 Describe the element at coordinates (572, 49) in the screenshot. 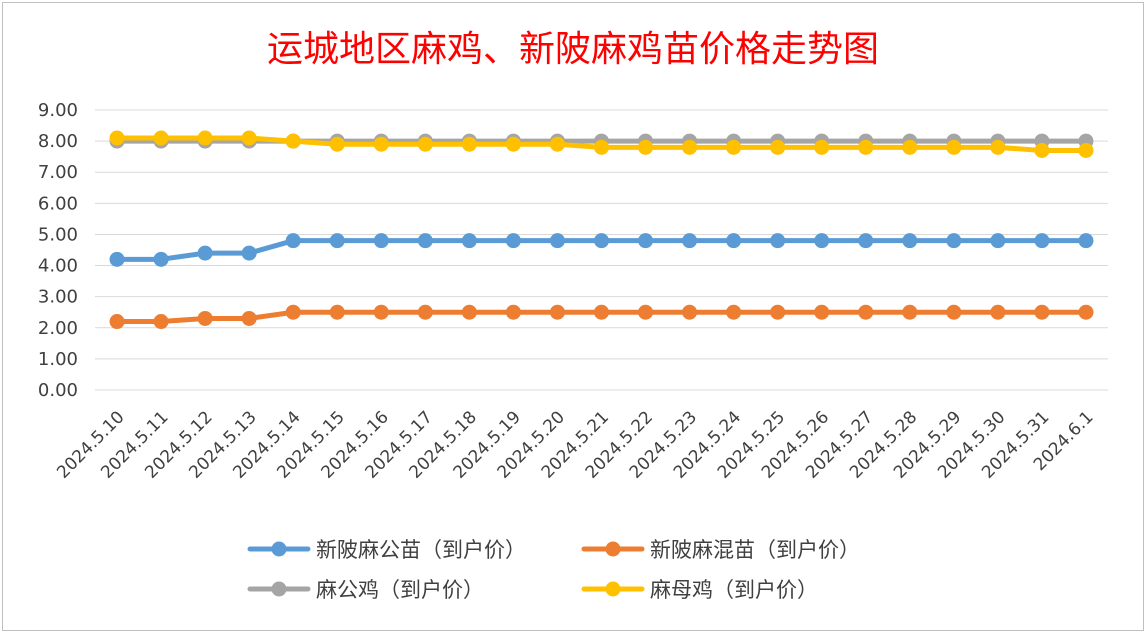

I see `chart-title: 运城地区麻鸡、新陂麻鸡苗价格走势图` at that location.